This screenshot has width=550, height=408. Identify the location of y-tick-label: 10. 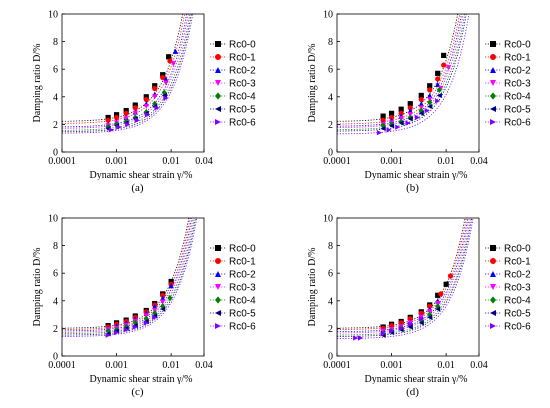
(53, 15).